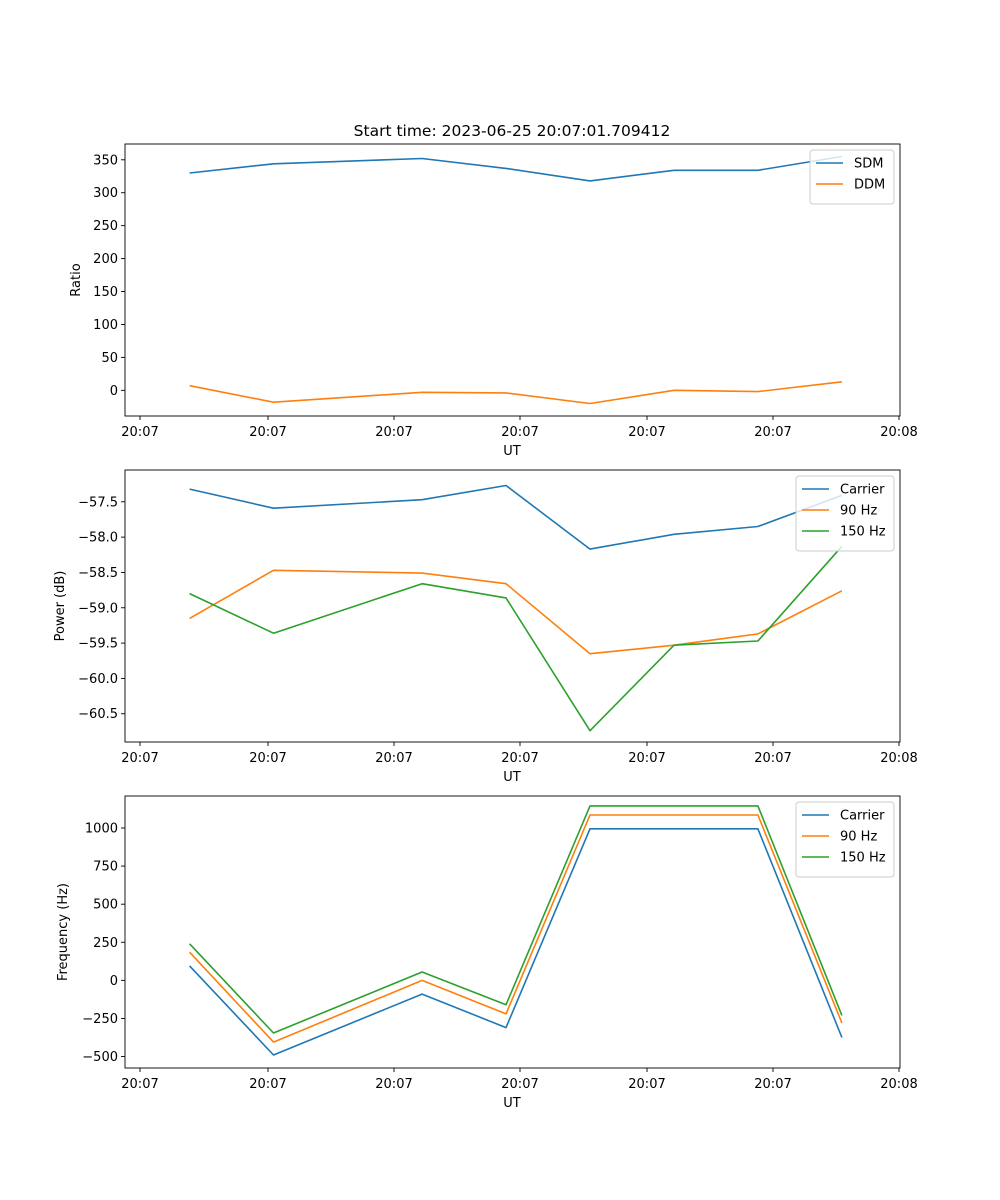 The width and height of the screenshot is (1000, 1200). Describe the element at coordinates (109, 358) in the screenshot. I see `y-tick-label-1-2: 50` at that location.